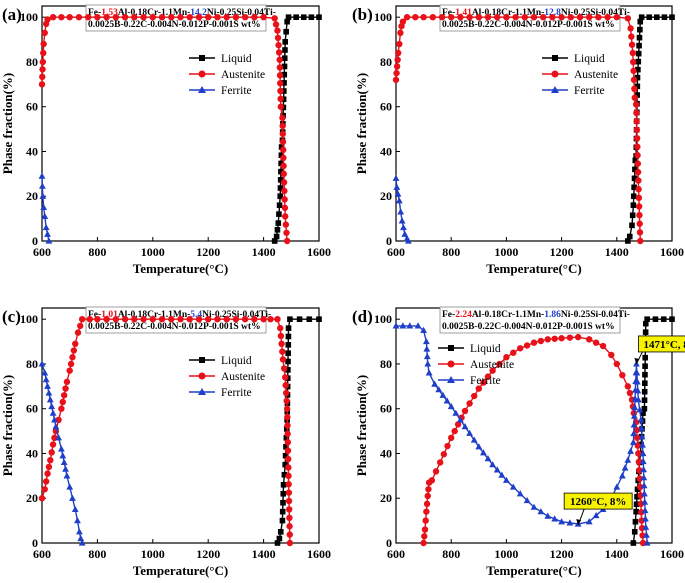 The image size is (685, 583). Describe the element at coordinates (32, 498) in the screenshot. I see `y-tick-label: 20` at that location.